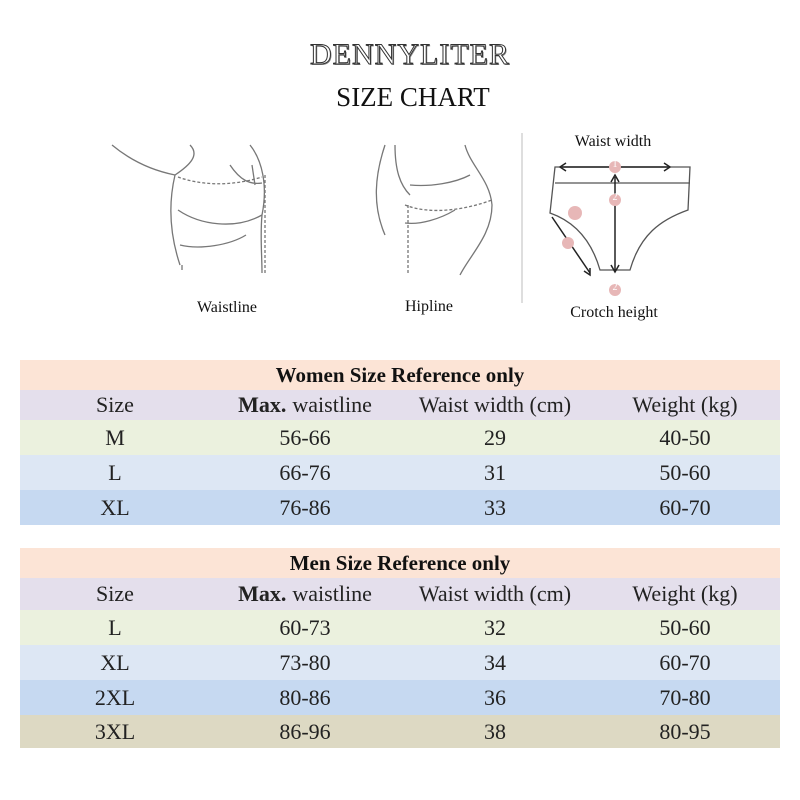  Describe the element at coordinates (400, 697) in the screenshot. I see `table-row: 2XL 80-86 36 70-80` at that location.